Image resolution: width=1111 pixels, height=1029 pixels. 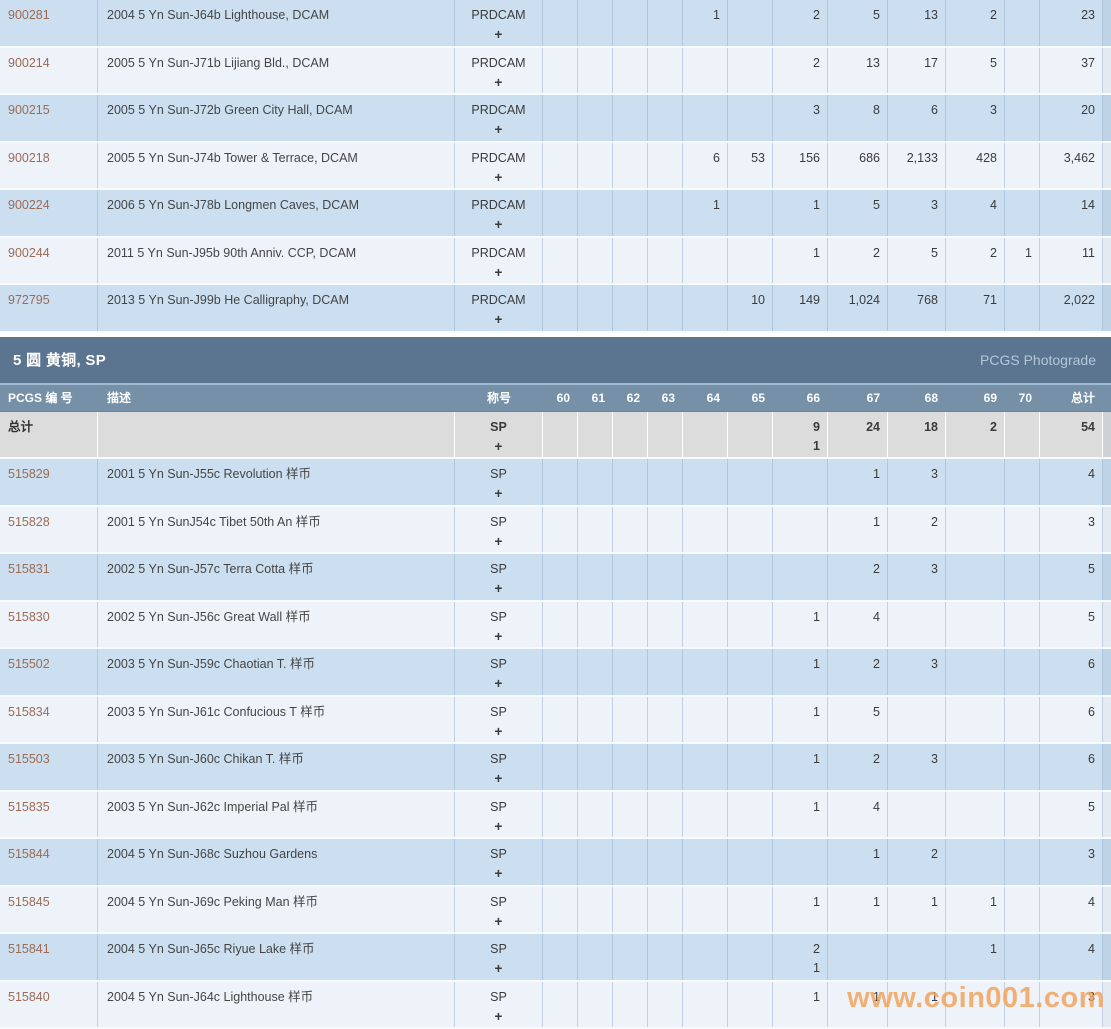 What do you see at coordinates (29, 205) in the screenshot?
I see `pcgs-number-link: 900224` at bounding box center [29, 205].